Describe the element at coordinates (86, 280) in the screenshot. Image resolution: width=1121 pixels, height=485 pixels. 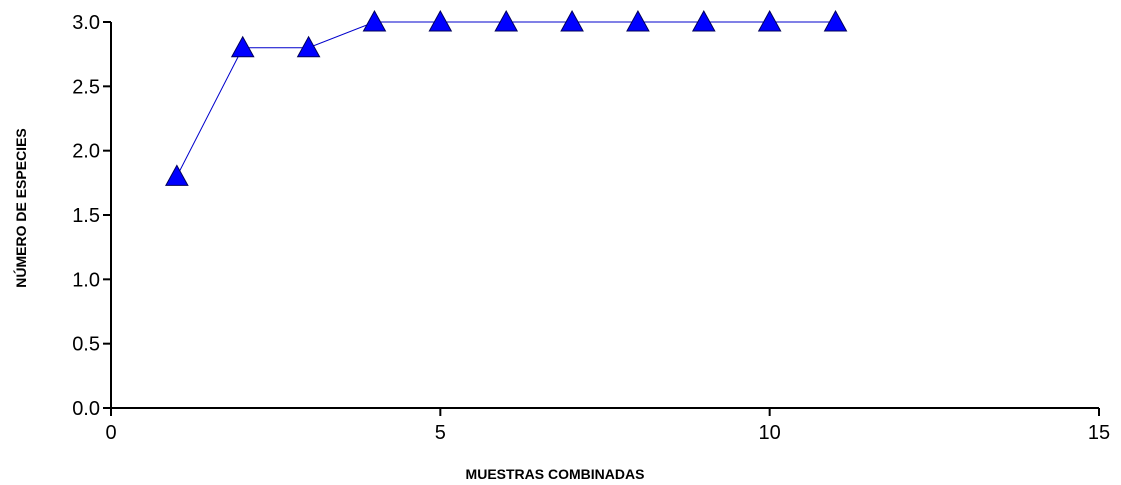
I see `y-tick-label: 1.0` at that location.